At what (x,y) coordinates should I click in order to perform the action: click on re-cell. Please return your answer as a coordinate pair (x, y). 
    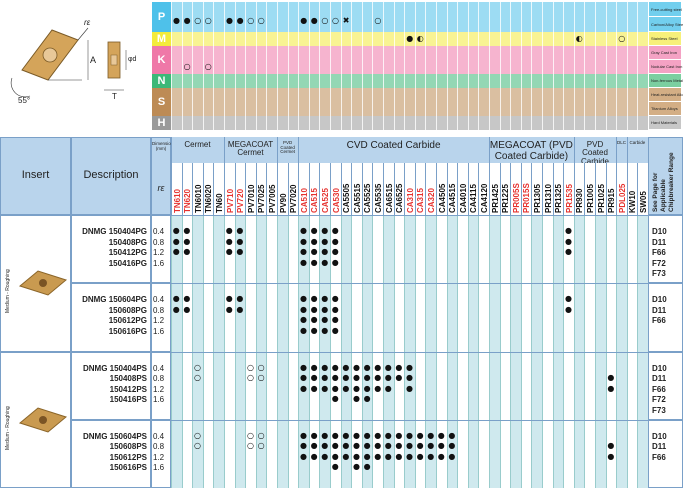
    Looking at the image, I should click on (161, 453).